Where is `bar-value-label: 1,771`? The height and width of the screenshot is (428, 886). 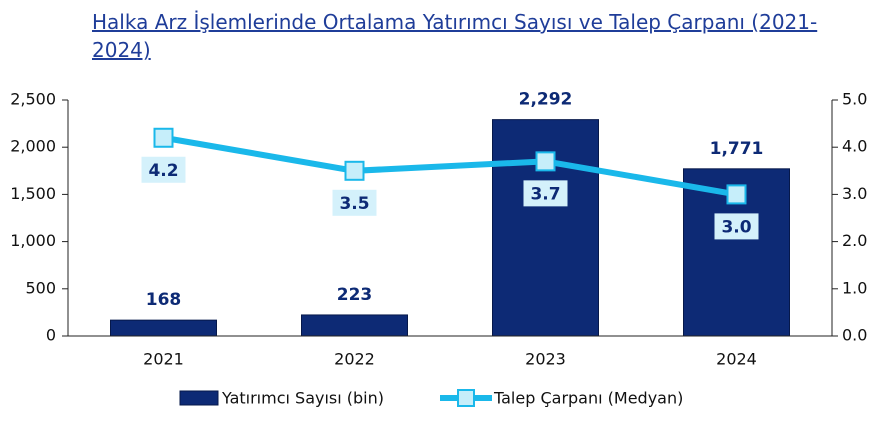 bar-value-label: 1,771 is located at coordinates (737, 149).